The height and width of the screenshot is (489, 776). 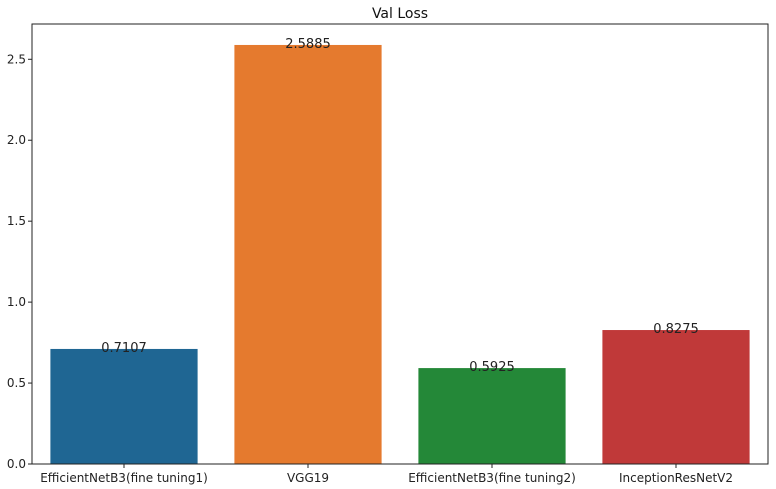 I want to click on x-tick-label: InceptionResNetV2, so click(x=676, y=478).